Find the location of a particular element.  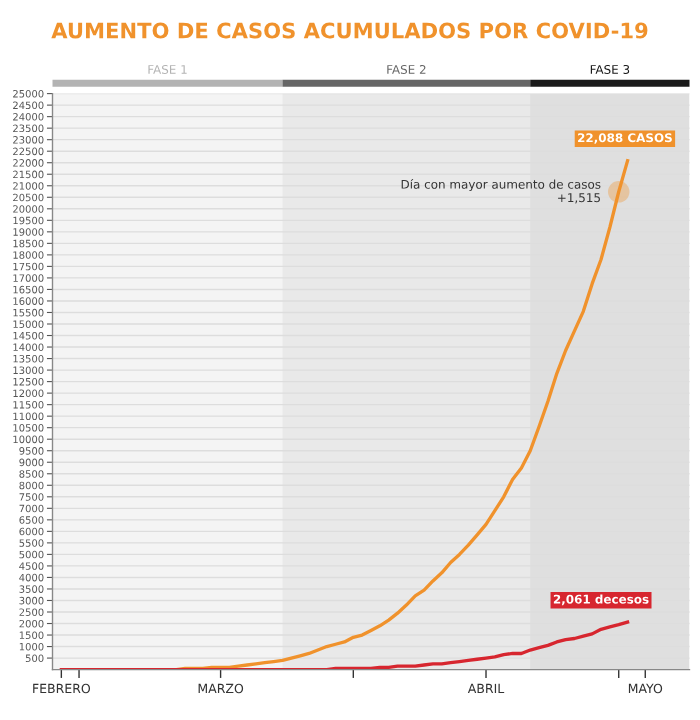

chart-title: AUMENTO DE CASOS ACUMULADOS POR COVID-19 is located at coordinates (349, 30).